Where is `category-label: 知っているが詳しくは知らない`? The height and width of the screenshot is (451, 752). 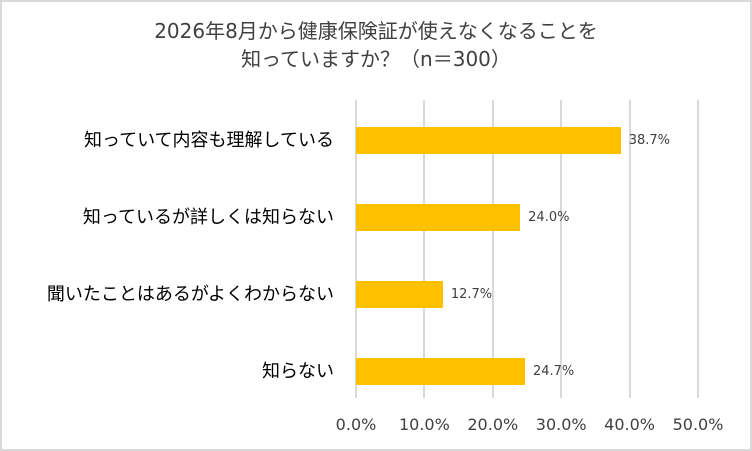
category-label: 知っているが詳しくは知らない is located at coordinates (208, 217).